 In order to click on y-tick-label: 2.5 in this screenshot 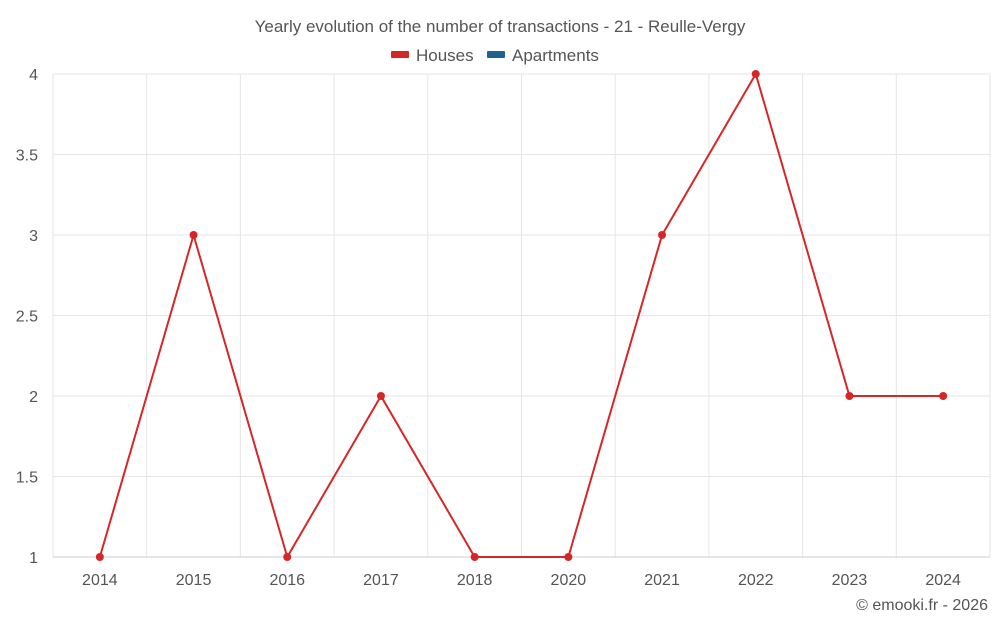, I will do `click(27, 317)`.